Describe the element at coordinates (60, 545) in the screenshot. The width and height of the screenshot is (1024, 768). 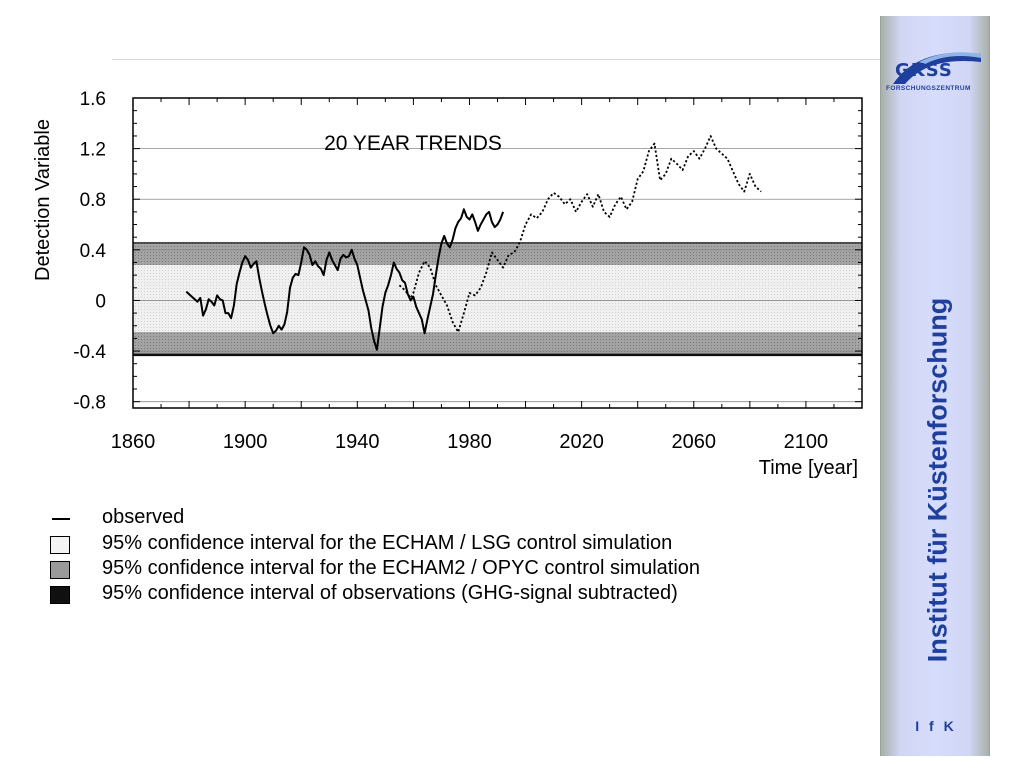
I see `legend-light-swatch` at that location.